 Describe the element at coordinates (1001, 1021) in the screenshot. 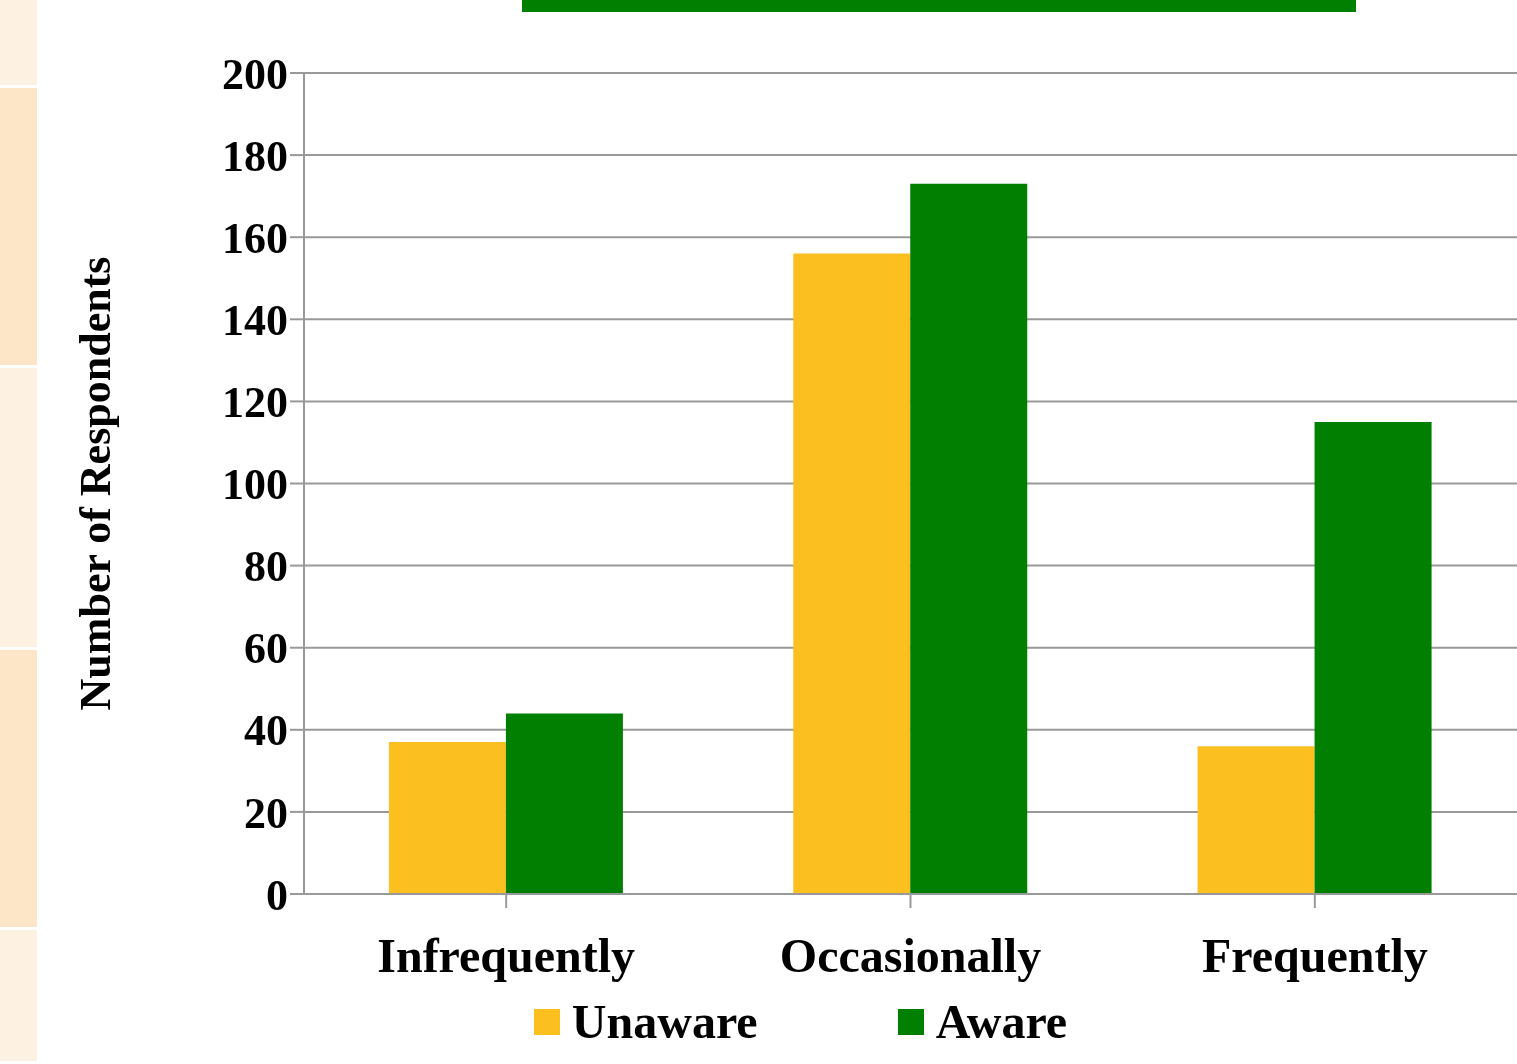

I see `legend-label: Aware` at that location.